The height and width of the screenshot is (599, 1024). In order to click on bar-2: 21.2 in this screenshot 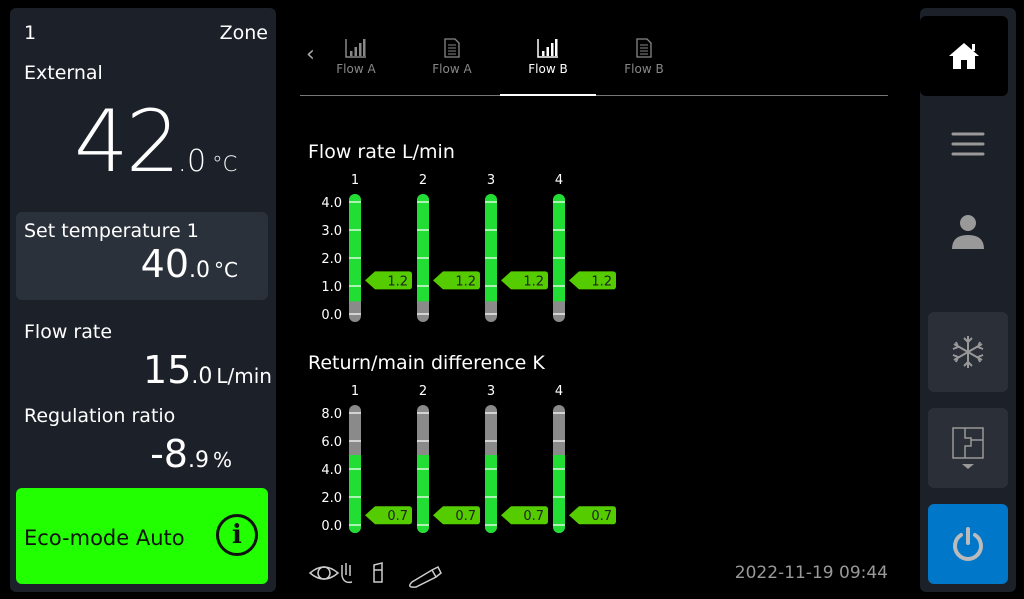, I will do `click(448, 247)`.